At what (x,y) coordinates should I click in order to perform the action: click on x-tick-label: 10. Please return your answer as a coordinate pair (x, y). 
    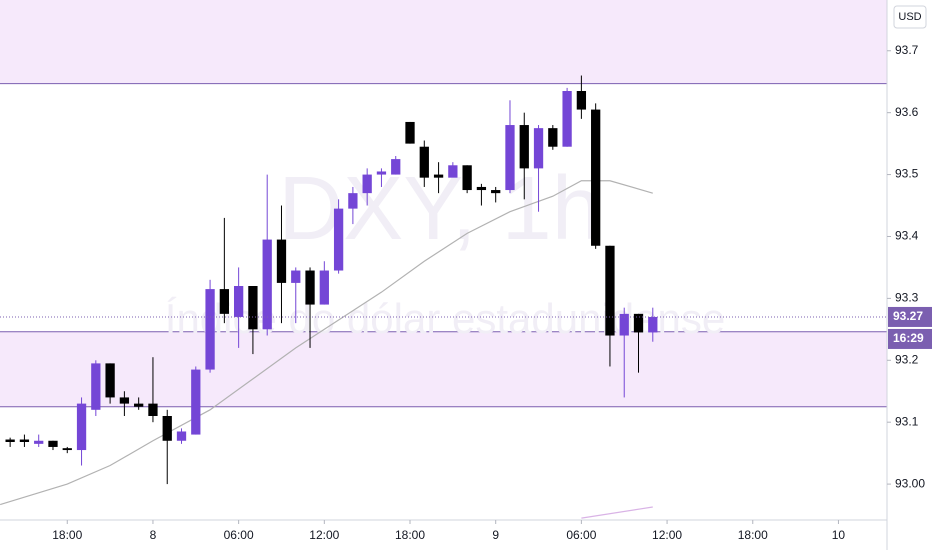
    Looking at the image, I should click on (839, 535).